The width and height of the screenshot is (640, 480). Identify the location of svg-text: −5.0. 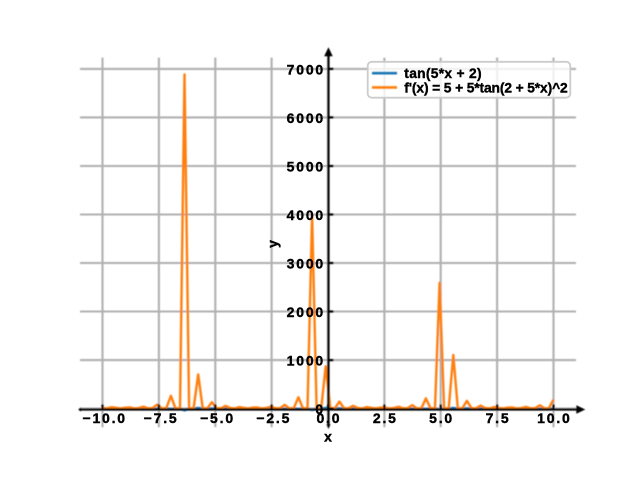
(217, 418).